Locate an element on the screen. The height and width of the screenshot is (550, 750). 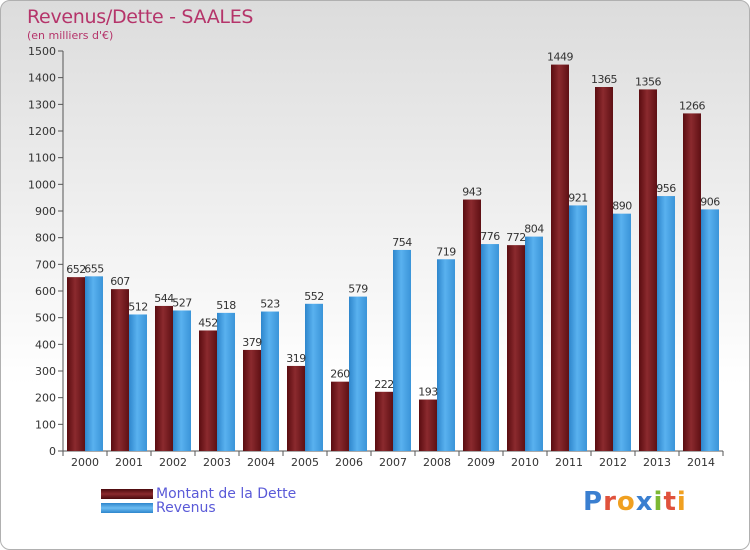
x-tick-label: 2011 is located at coordinates (569, 462).